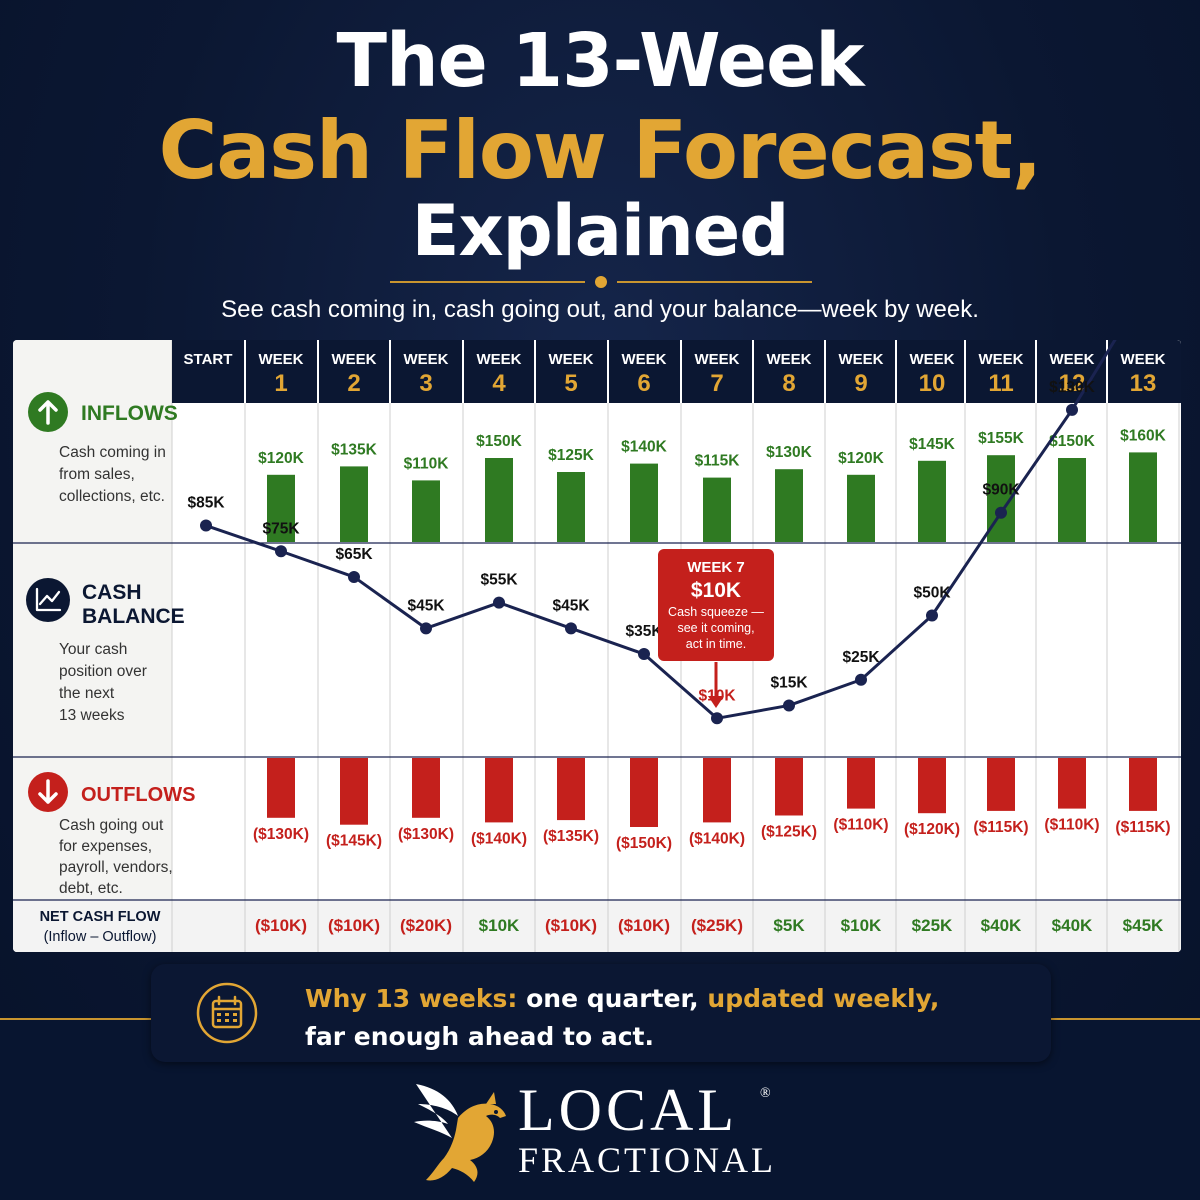 The image size is (1200, 1200). I want to click on column-week-number: 10, so click(932, 383).